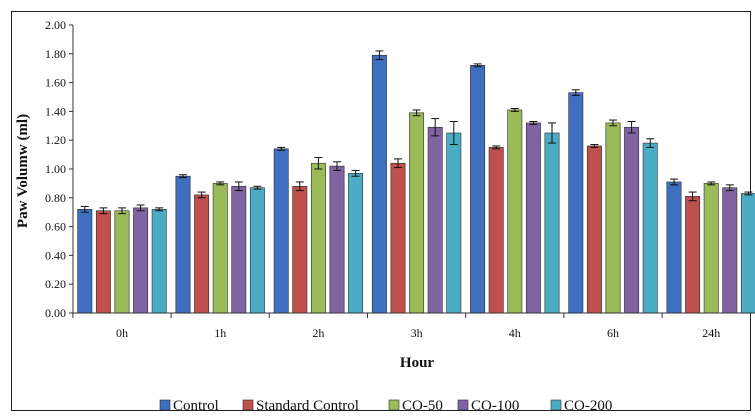  I want to click on legend-label: CO-100, so click(495, 406).